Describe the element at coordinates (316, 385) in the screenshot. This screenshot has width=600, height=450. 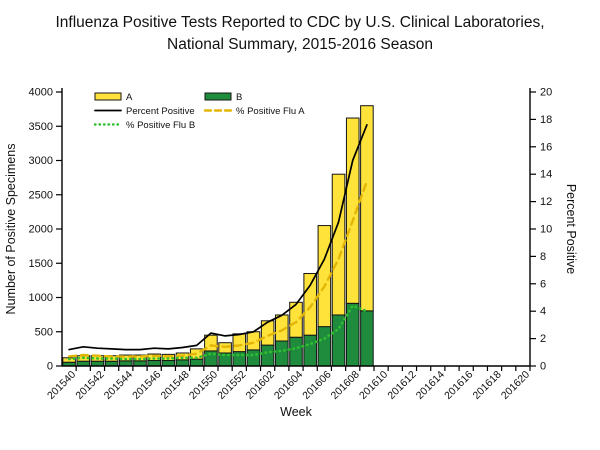
I see `x-tick-label: 201606` at that location.